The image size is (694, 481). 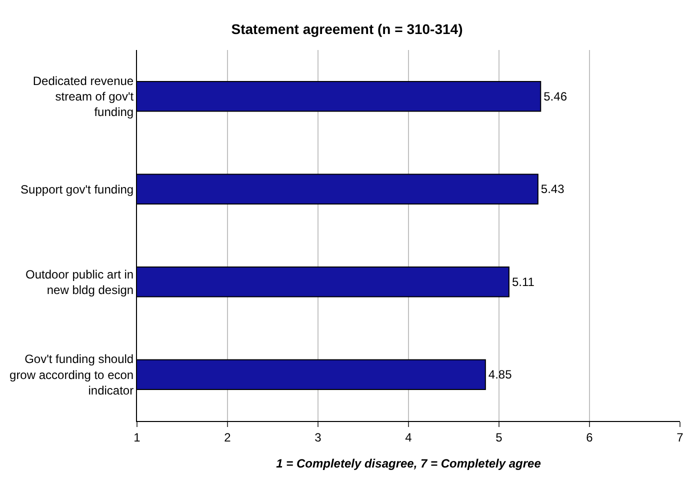 I want to click on x-tick-label: 6, so click(x=590, y=437).